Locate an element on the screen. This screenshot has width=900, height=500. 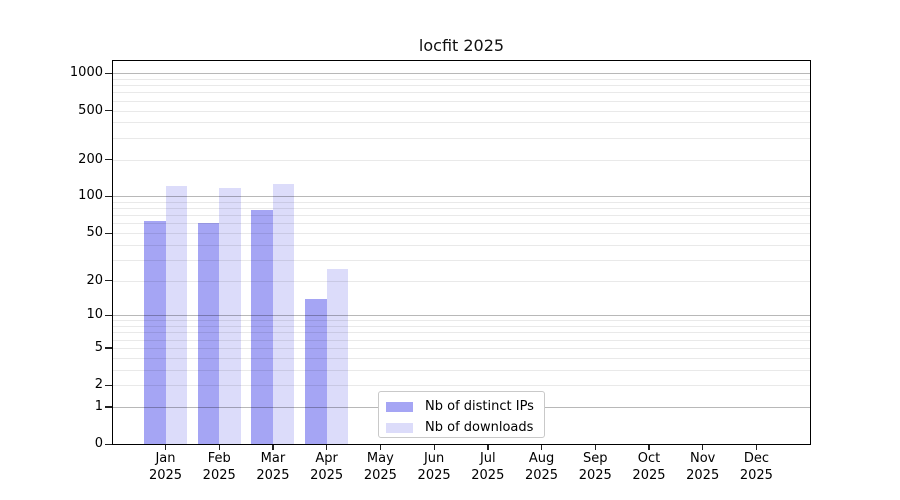
x-tick-label-dec: Dec 2025 is located at coordinates (756, 467).